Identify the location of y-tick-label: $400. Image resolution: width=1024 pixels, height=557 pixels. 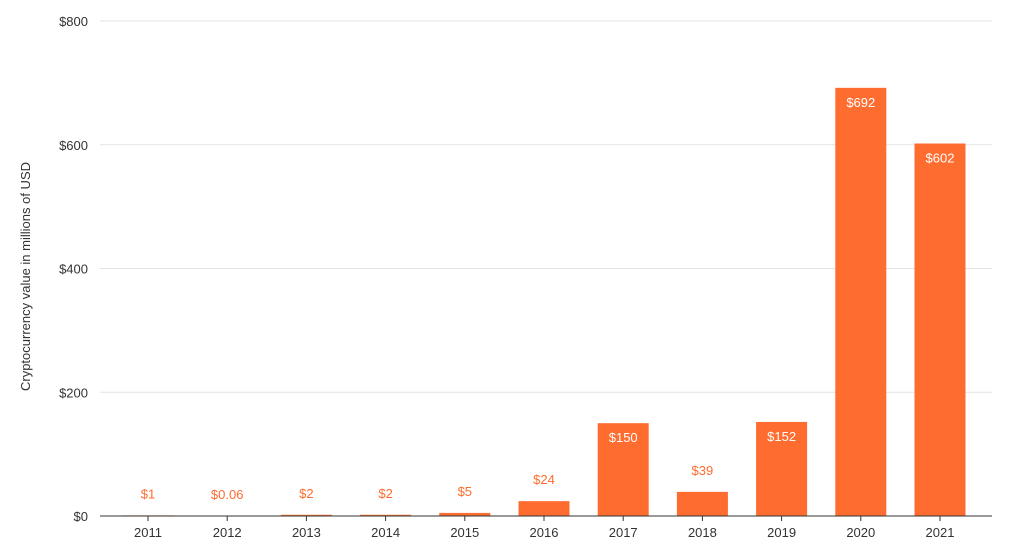
(73, 269).